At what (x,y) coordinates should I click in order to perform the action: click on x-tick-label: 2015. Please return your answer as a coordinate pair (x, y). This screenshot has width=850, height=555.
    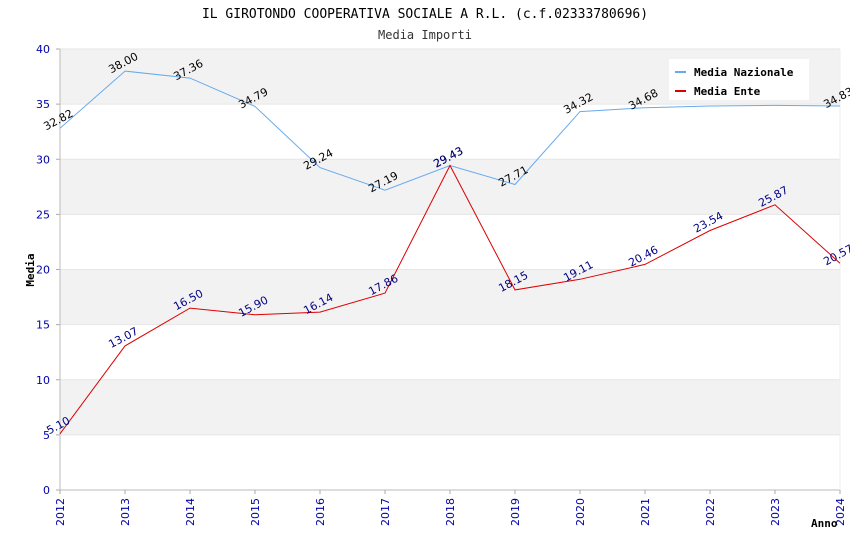
    Looking at the image, I should click on (255, 512).